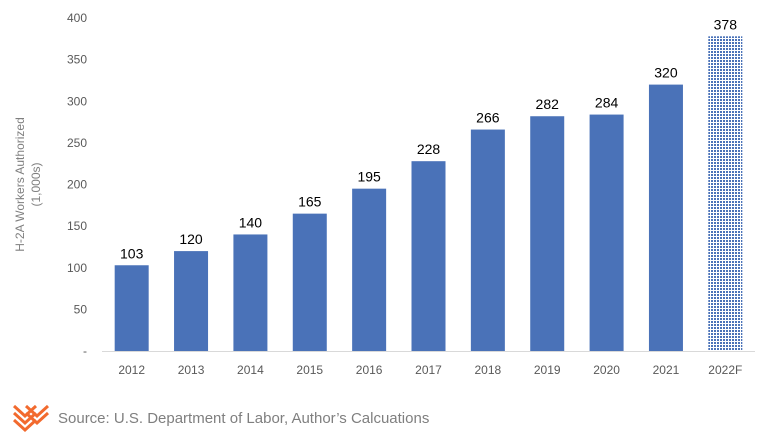 The width and height of the screenshot is (757, 438). I want to click on bar-data-label: 228, so click(429, 149).